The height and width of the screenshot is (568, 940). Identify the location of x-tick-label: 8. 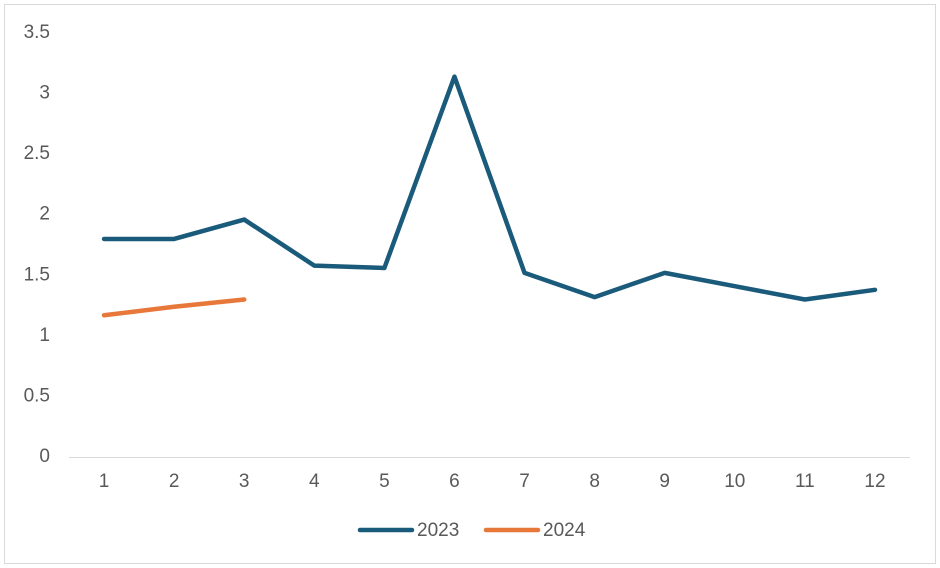
(594, 481).